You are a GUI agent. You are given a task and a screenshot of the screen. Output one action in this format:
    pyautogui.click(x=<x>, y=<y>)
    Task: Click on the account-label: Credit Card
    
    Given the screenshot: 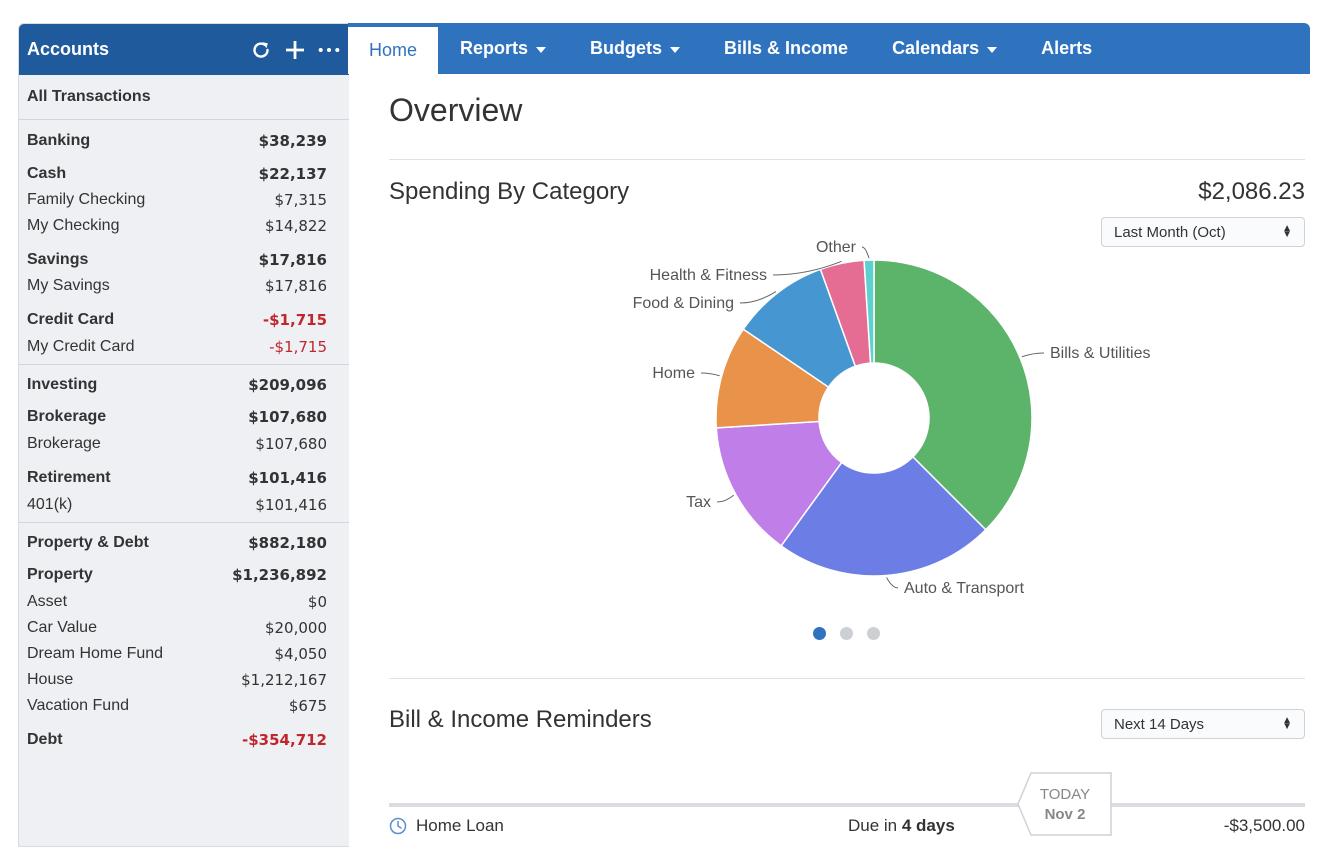 What is the action you would take?
    pyautogui.click(x=71, y=319)
    